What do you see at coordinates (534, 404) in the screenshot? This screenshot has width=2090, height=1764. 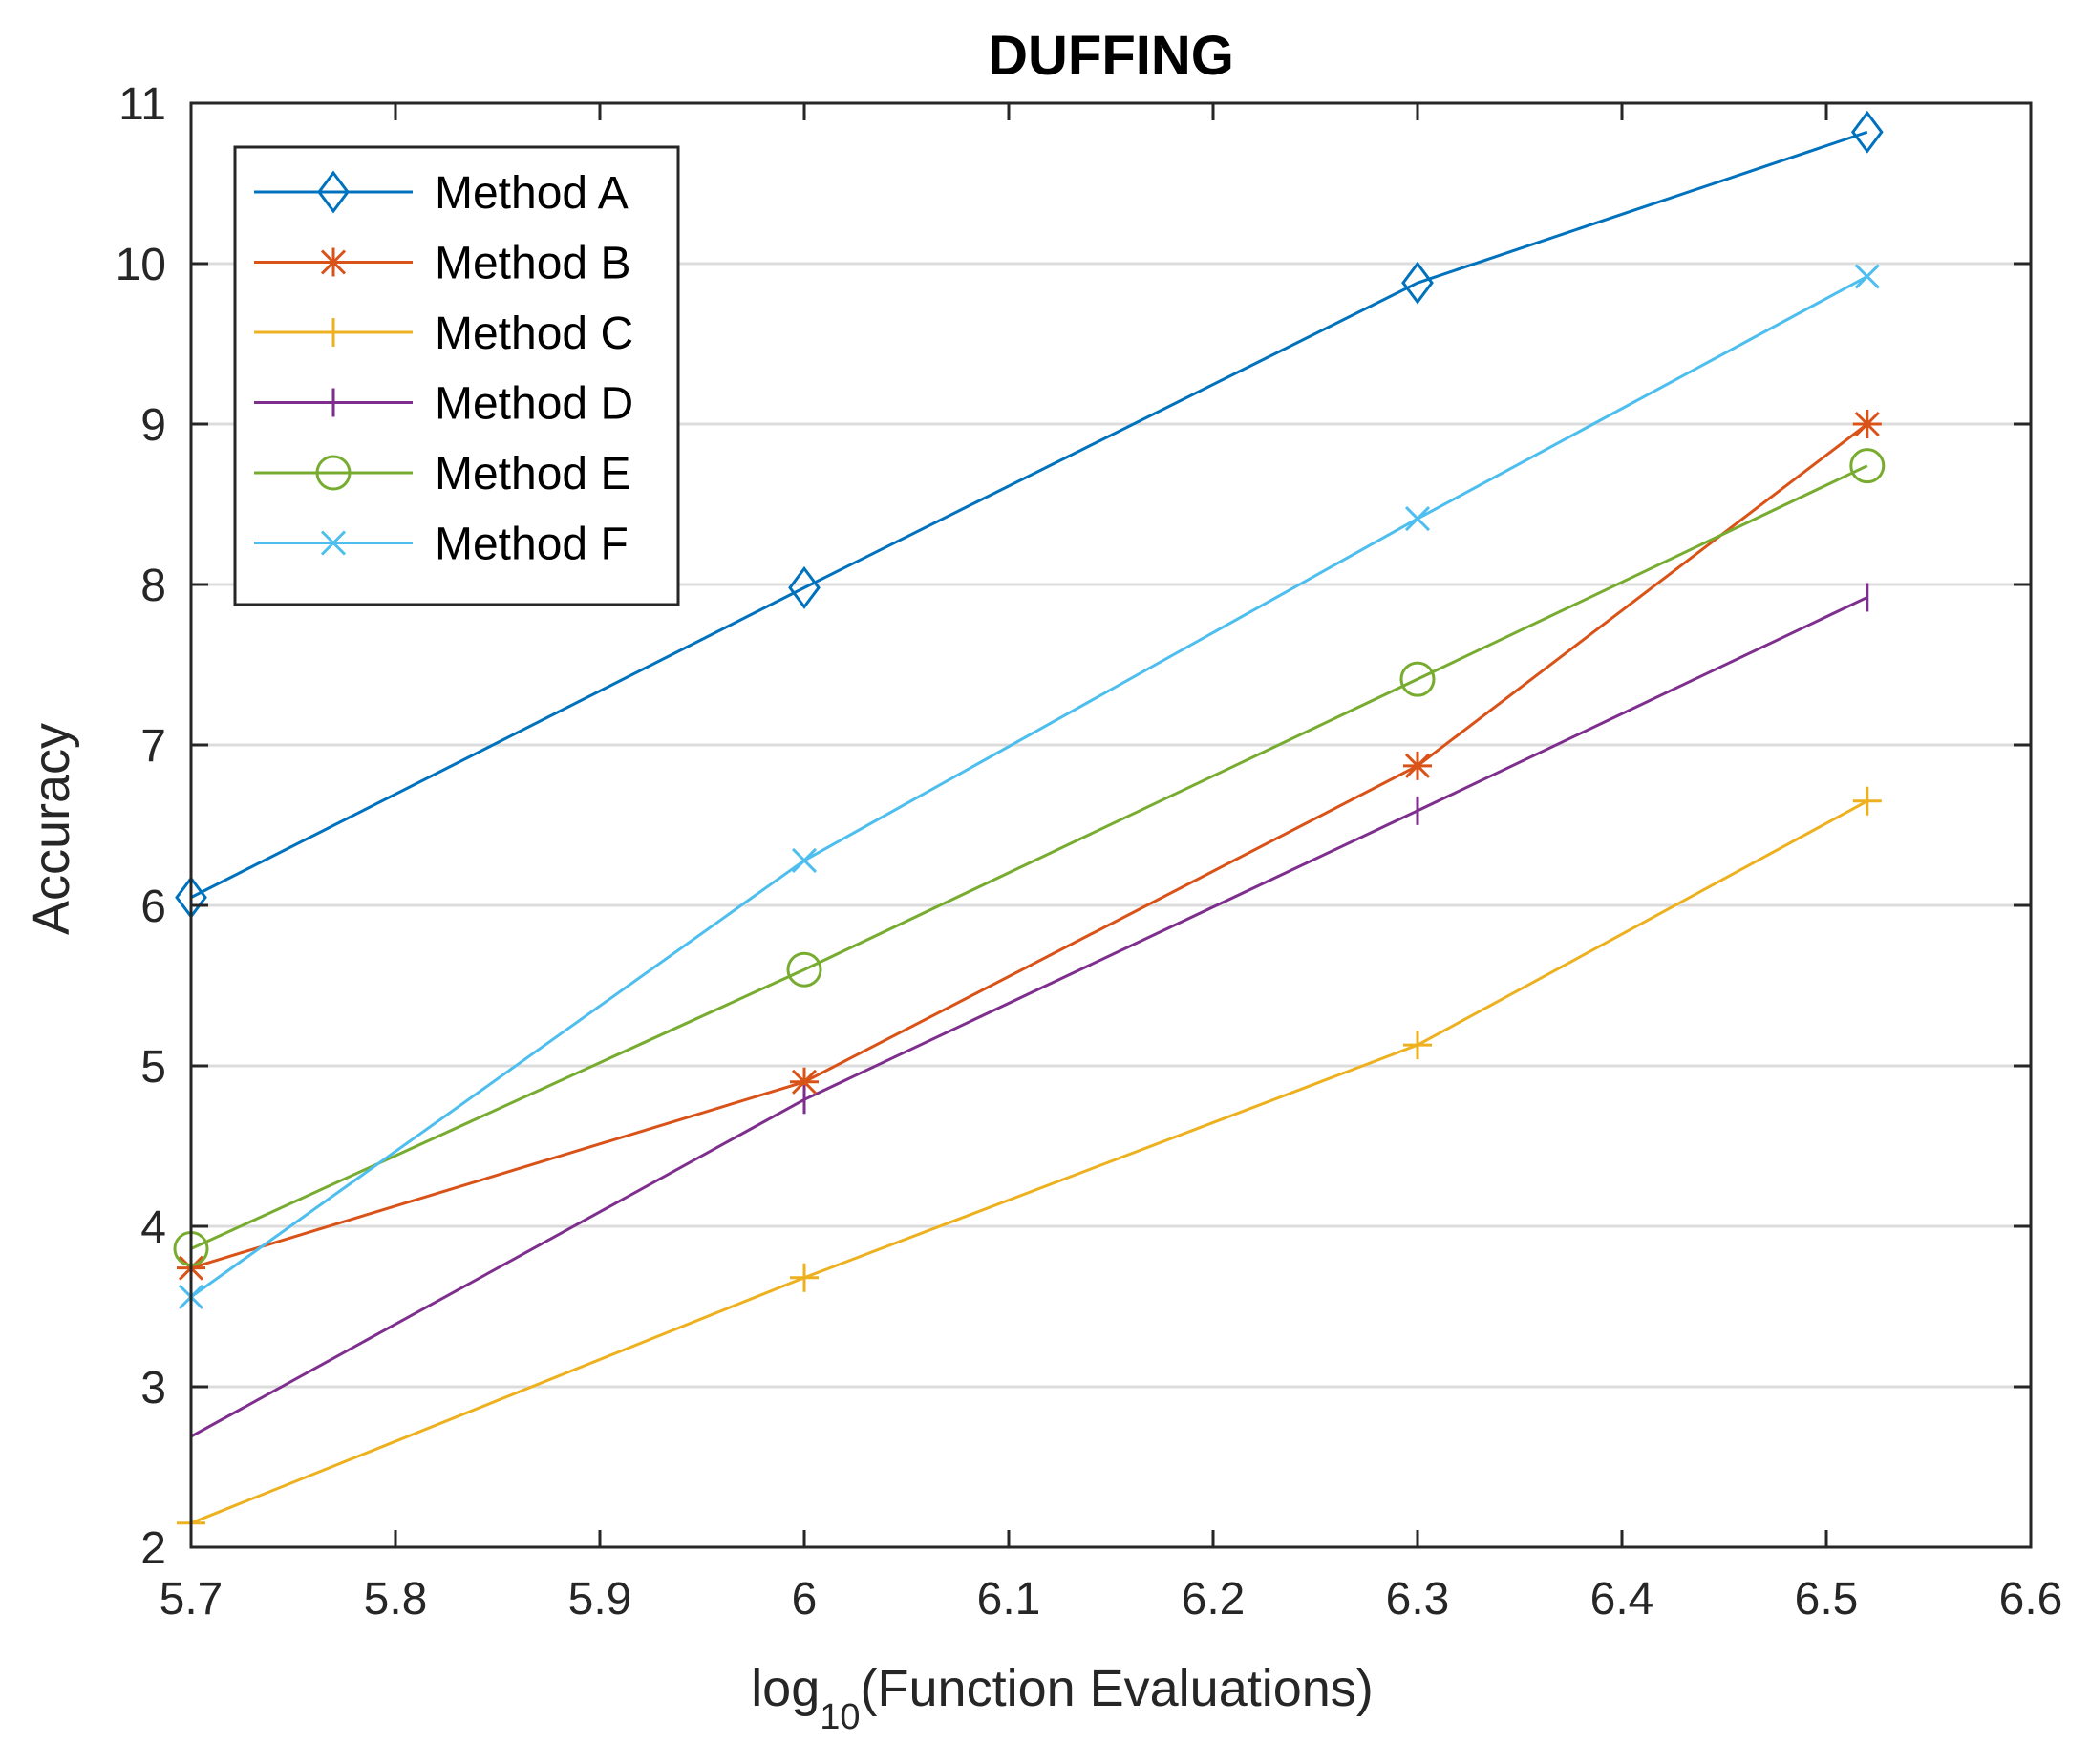 I see `legend-label-method-d: Method D` at bounding box center [534, 404].